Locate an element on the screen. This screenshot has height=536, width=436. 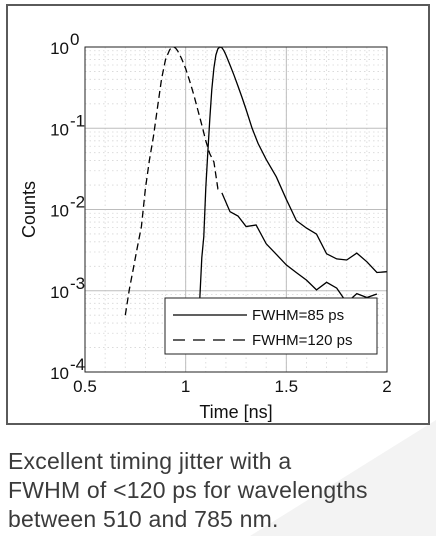
x-tick-label: 0.5 is located at coordinates (85, 386).